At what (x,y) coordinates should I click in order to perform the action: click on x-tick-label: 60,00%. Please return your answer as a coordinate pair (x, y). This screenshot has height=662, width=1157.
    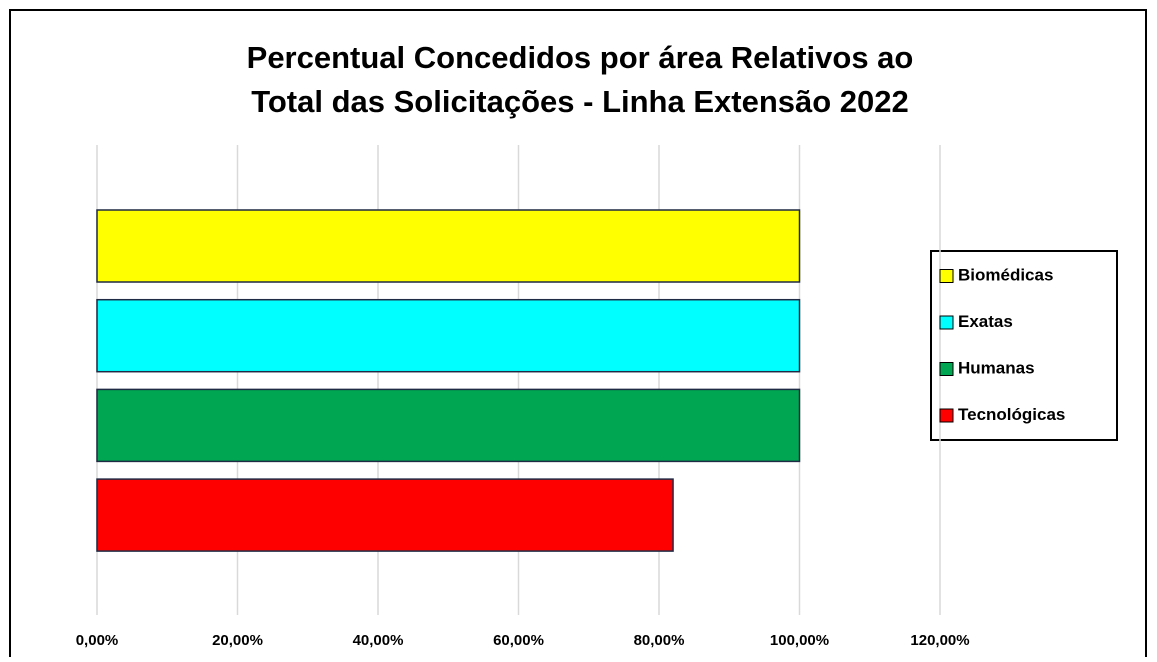
    Looking at the image, I should click on (518, 640).